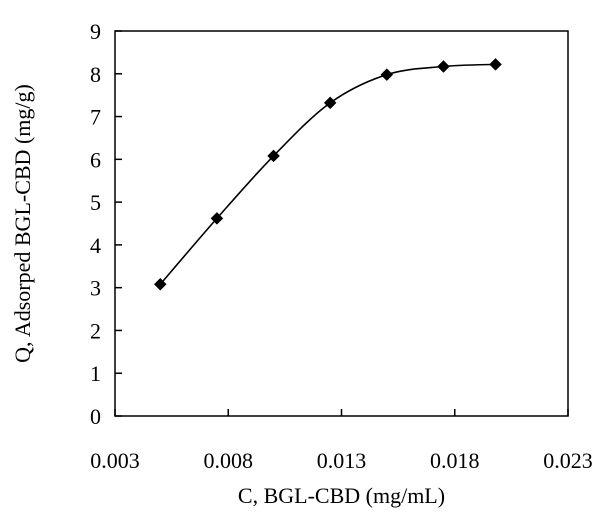 Image resolution: width=600 pixels, height=522 pixels. What do you see at coordinates (95, 31) in the screenshot?
I see `y-tick-label: 9` at bounding box center [95, 31].